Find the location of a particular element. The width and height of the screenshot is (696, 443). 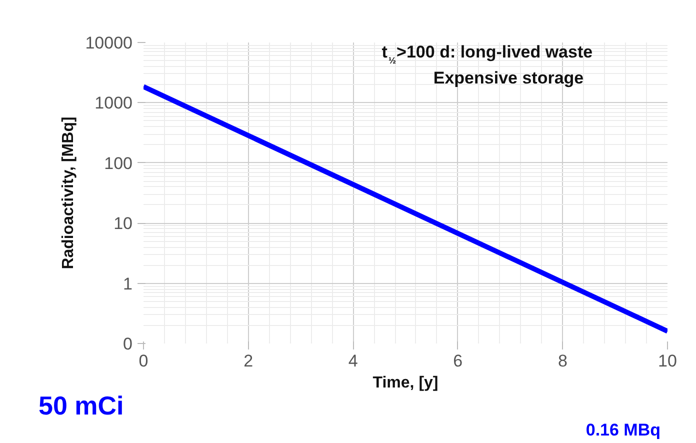

y-tick-label: 1000 is located at coordinates (113, 103).